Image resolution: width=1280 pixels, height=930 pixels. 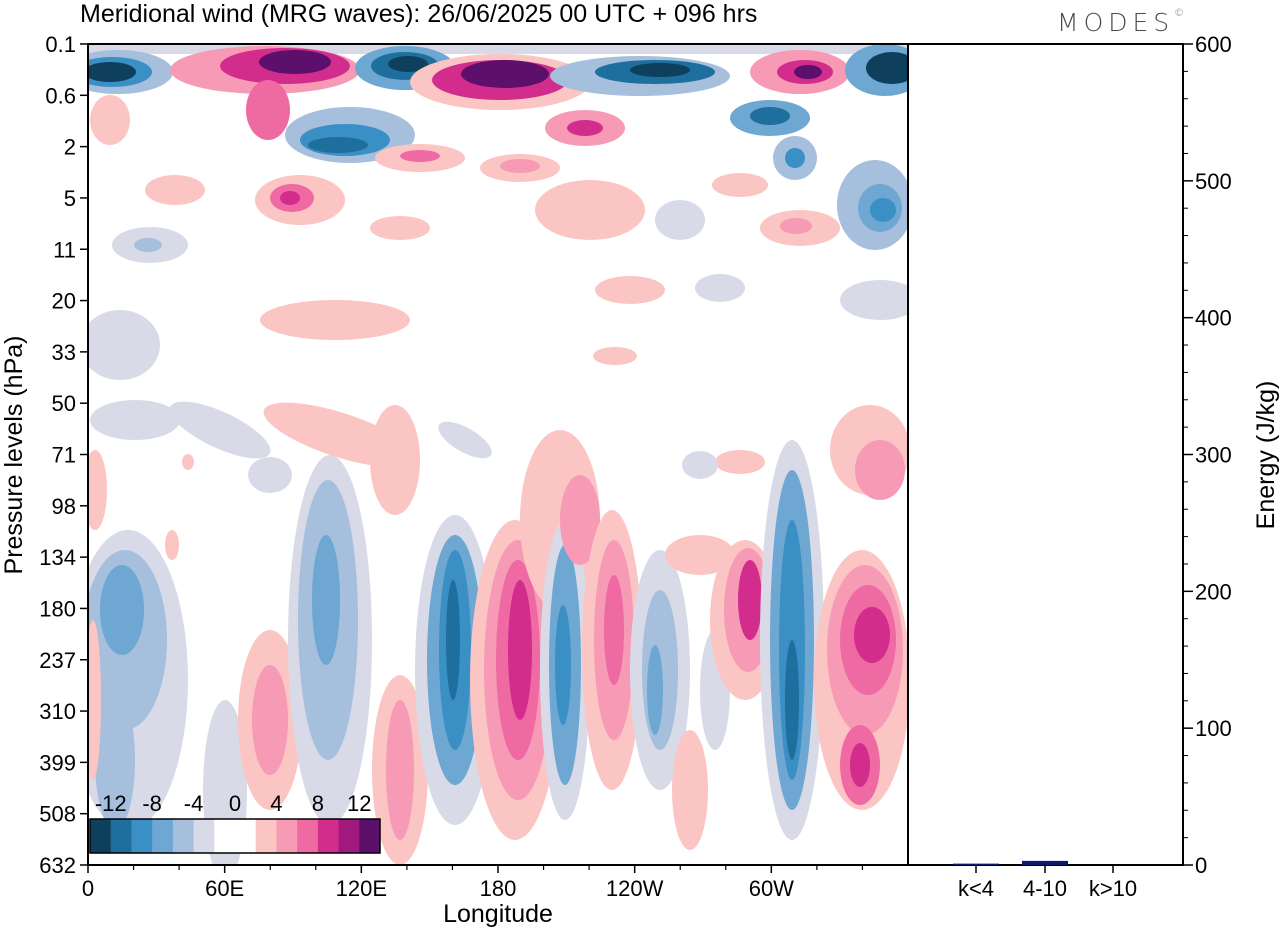 What do you see at coordinates (976, 888) in the screenshot?
I see `bar-category-label: k<4` at bounding box center [976, 888].